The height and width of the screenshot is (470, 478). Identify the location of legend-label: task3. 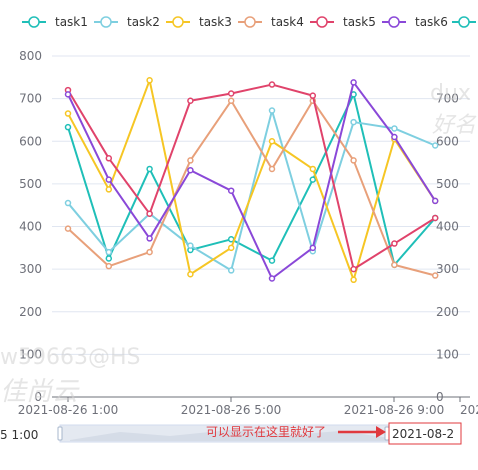
(215, 22).